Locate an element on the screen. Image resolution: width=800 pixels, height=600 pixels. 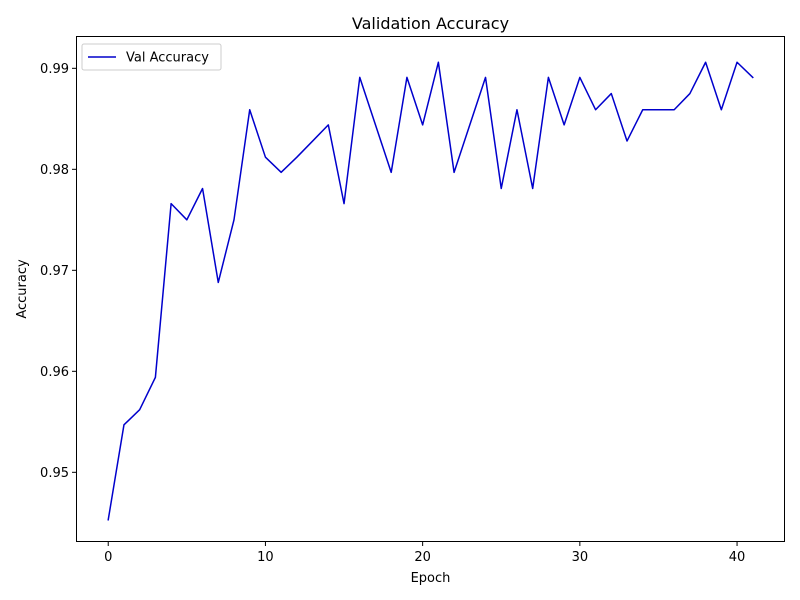
legend-entry-val-accuracy: Val Accuracy is located at coordinates (167, 58).